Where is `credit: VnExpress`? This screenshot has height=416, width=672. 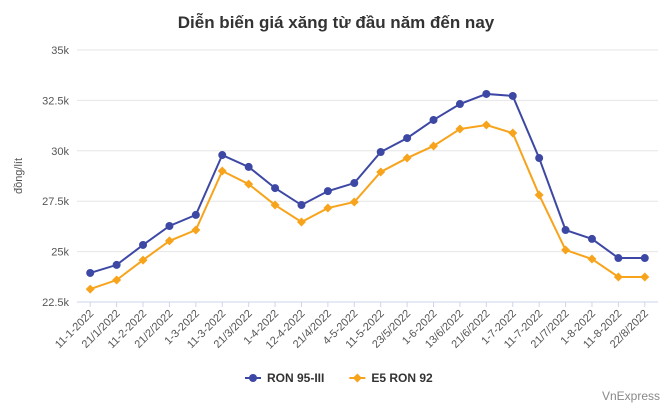 credit: VnExpress is located at coordinates (631, 396).